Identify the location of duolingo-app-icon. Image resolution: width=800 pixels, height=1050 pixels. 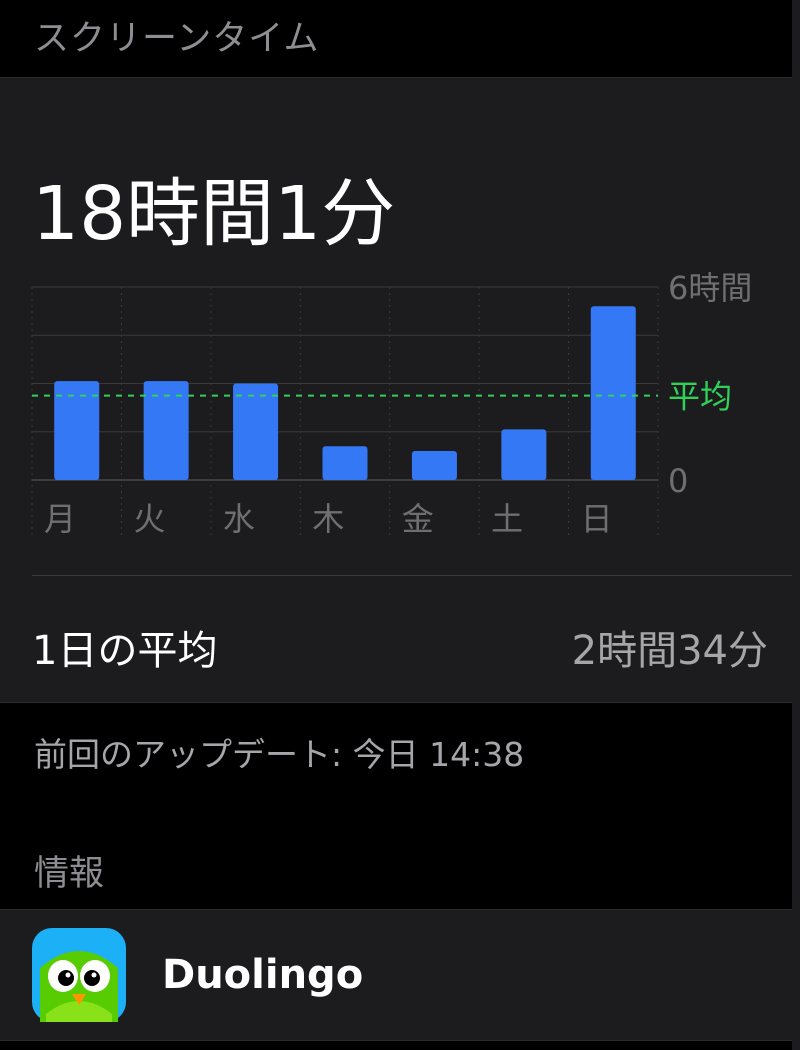
(79, 975).